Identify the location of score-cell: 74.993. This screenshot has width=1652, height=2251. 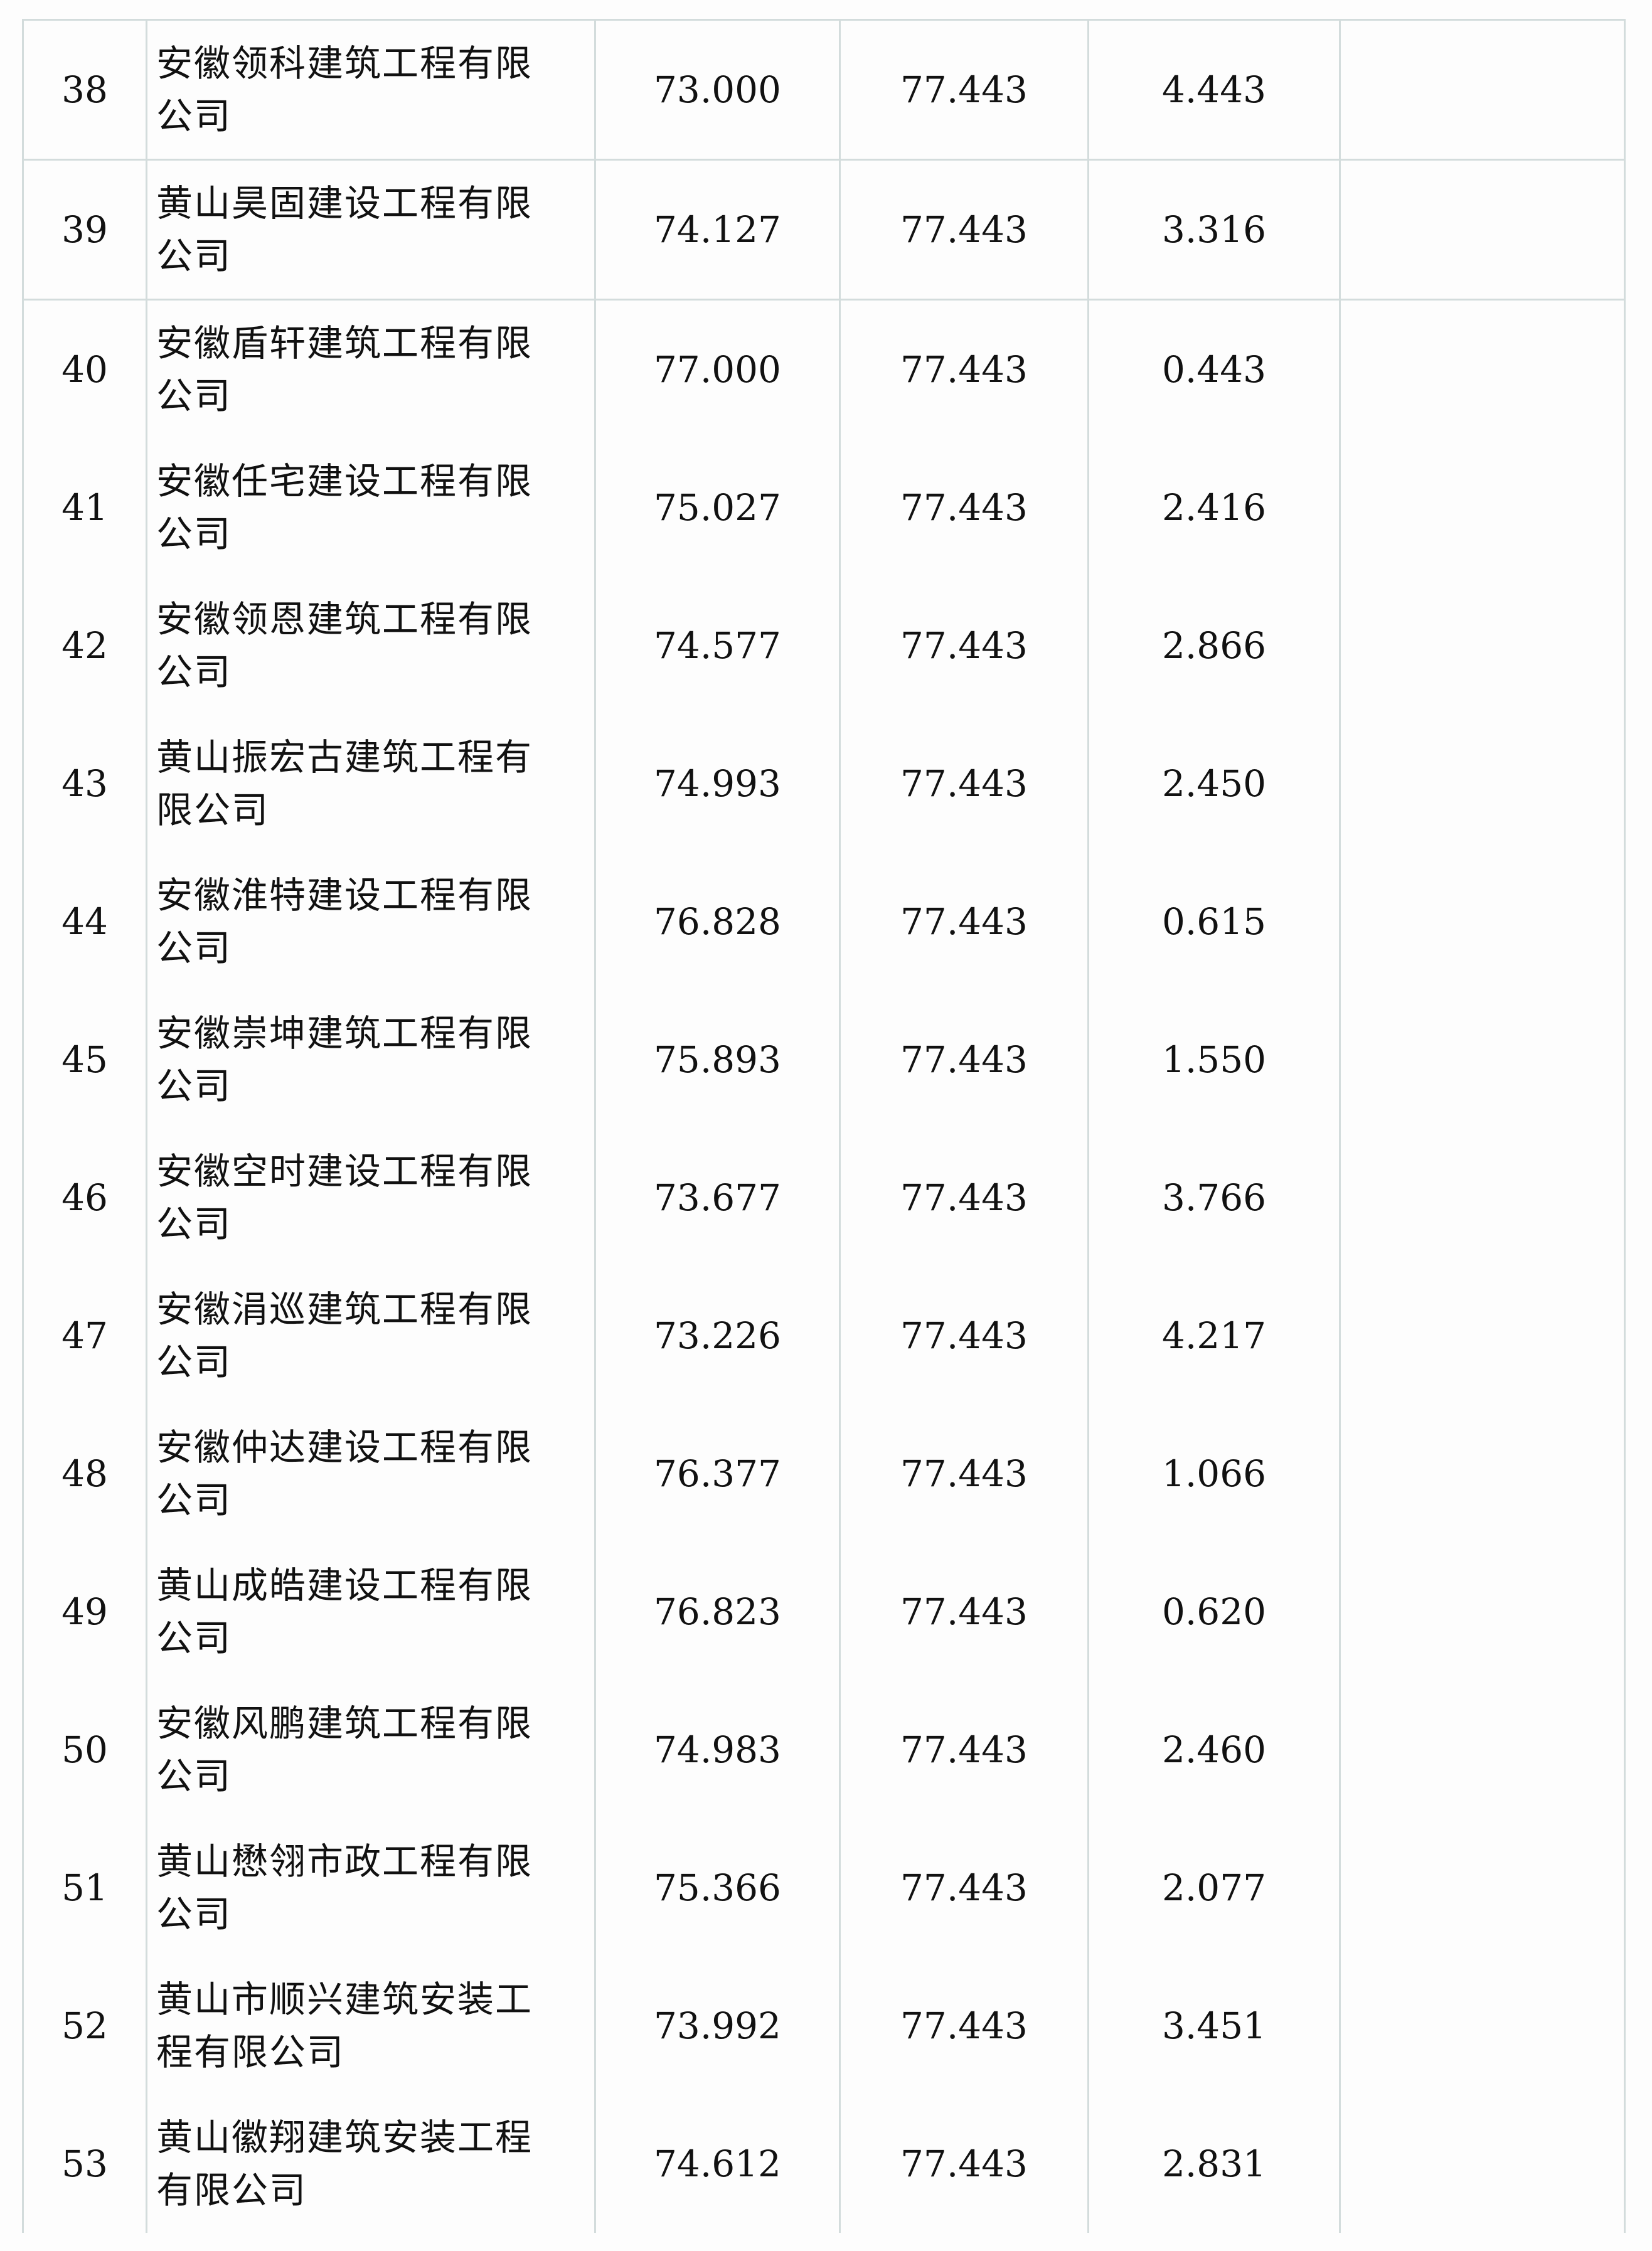
(717, 784).